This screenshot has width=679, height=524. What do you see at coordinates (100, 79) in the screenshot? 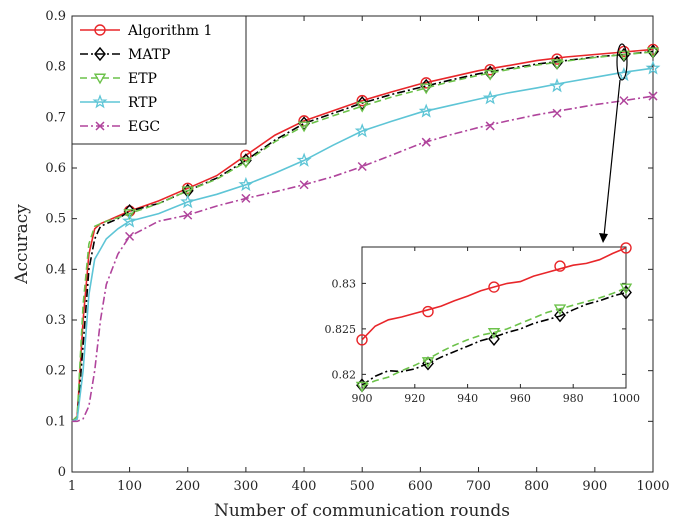
I see `legend-marker-etp` at bounding box center [100, 79].